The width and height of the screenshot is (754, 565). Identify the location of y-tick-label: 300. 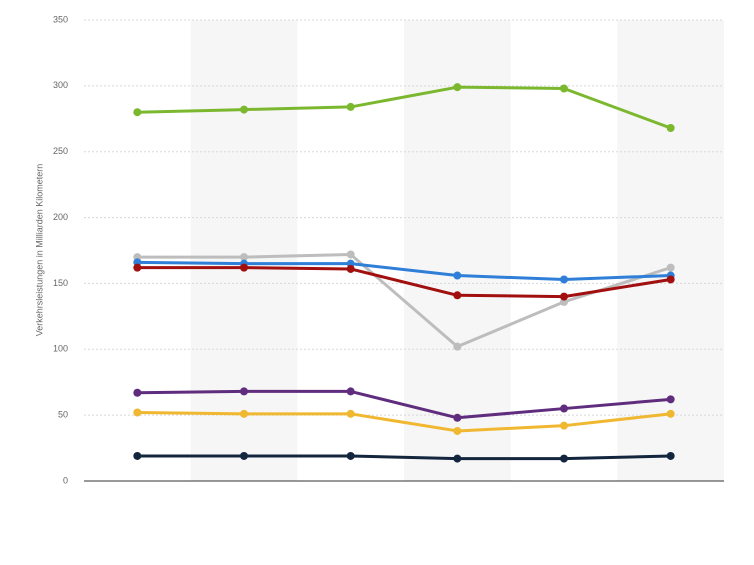
(60, 85).